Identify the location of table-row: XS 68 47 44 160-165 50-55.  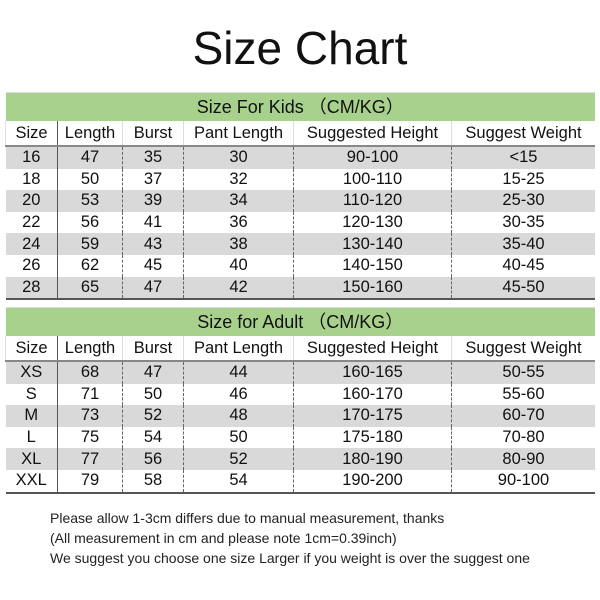
(300, 372).